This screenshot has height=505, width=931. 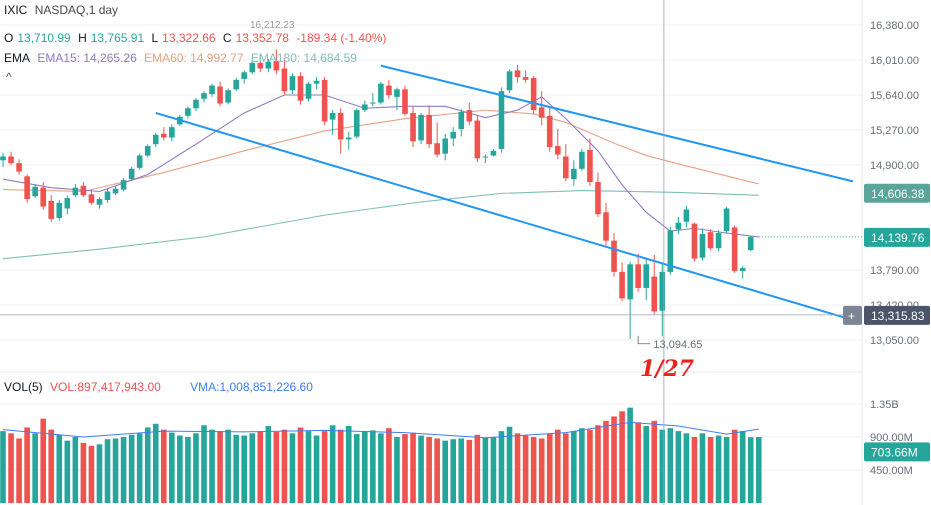 I want to click on price-tick-label: 16,010.00, so click(x=894, y=61).